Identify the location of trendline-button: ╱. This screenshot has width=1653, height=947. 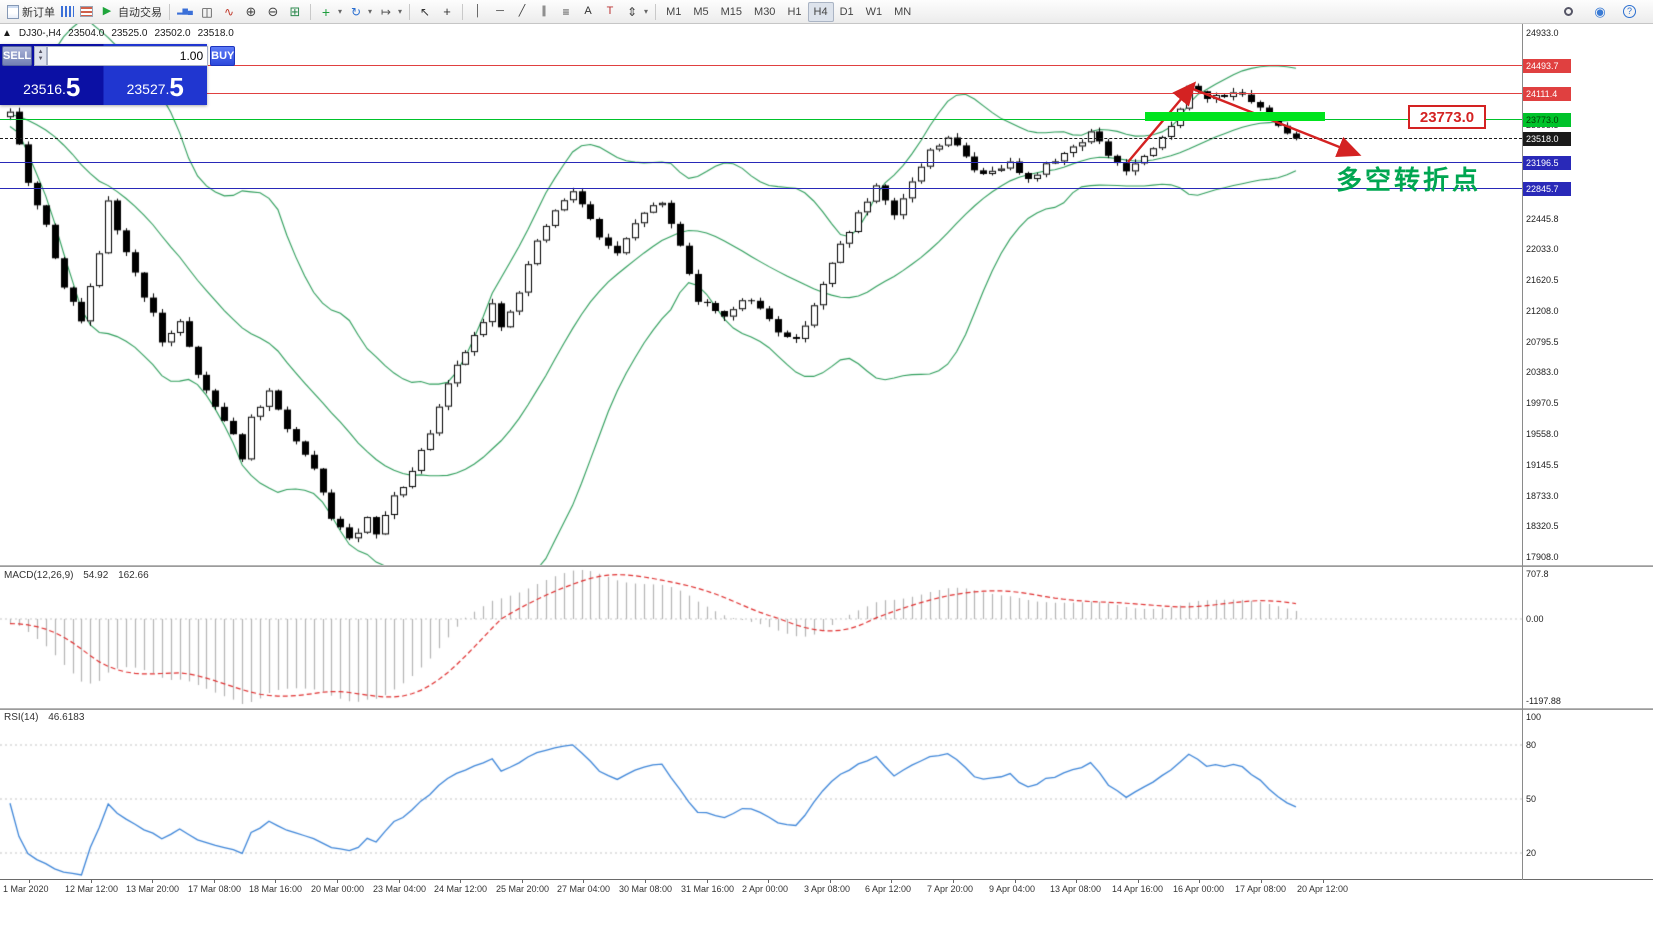
(522, 12).